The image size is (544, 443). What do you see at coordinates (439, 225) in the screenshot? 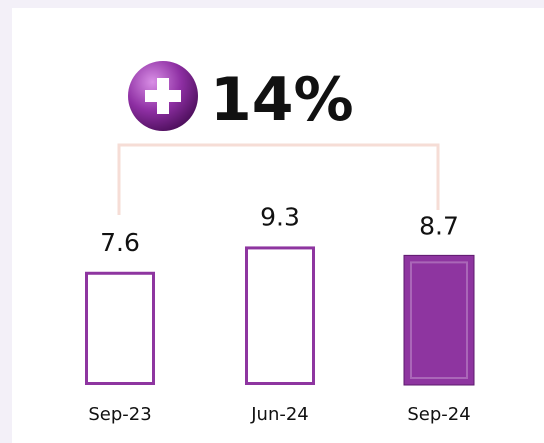
I see `value-label: 8.7` at bounding box center [439, 225].